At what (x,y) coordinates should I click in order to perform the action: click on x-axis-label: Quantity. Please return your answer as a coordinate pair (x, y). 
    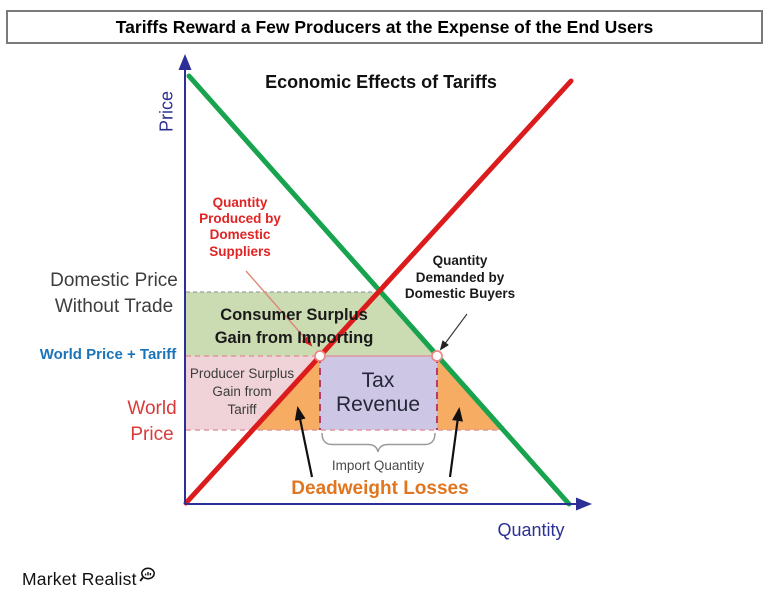
    Looking at the image, I should click on (531, 530).